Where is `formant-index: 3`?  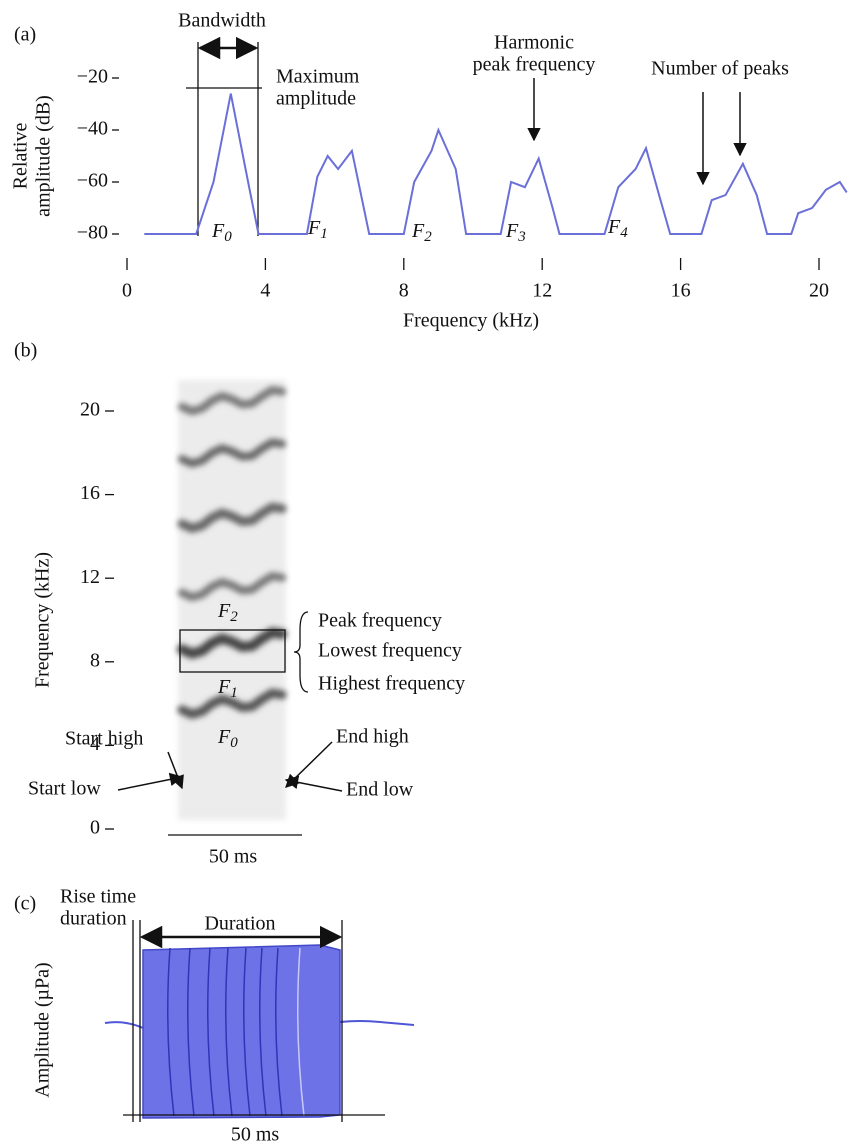
formant-index: 3 is located at coordinates (521, 237).